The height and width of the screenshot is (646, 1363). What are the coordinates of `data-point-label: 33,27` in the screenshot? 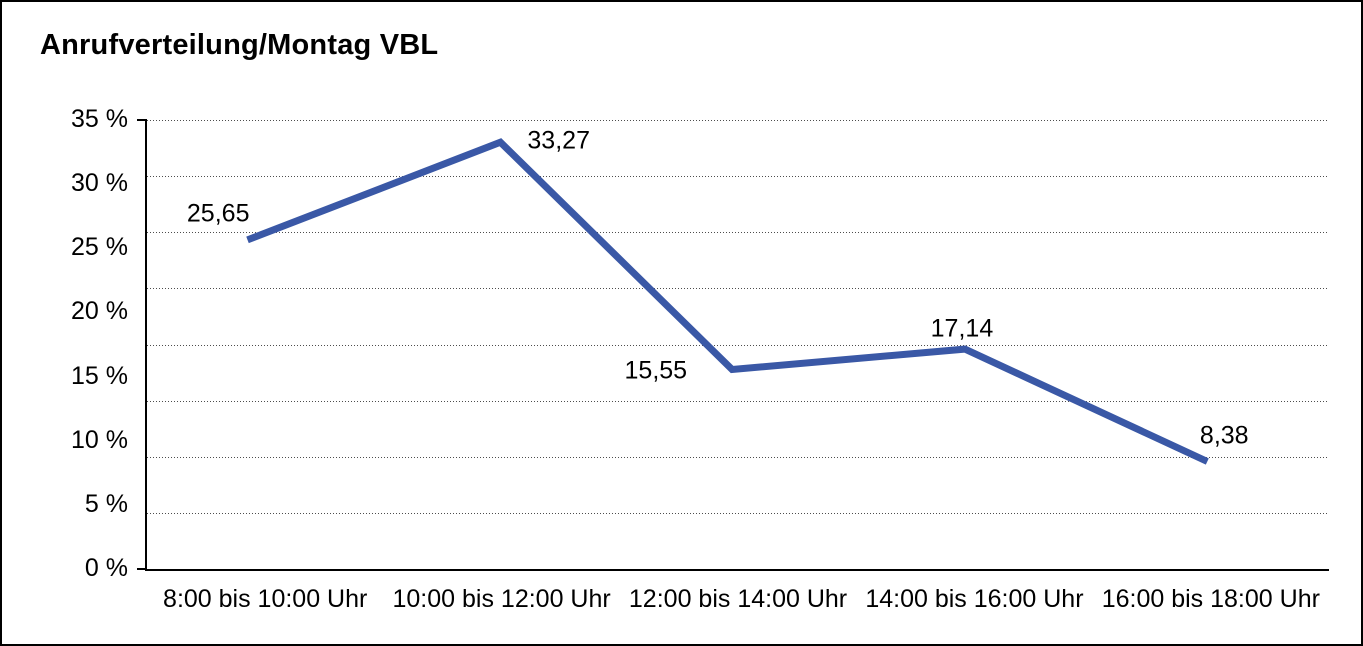 It's located at (558, 140).